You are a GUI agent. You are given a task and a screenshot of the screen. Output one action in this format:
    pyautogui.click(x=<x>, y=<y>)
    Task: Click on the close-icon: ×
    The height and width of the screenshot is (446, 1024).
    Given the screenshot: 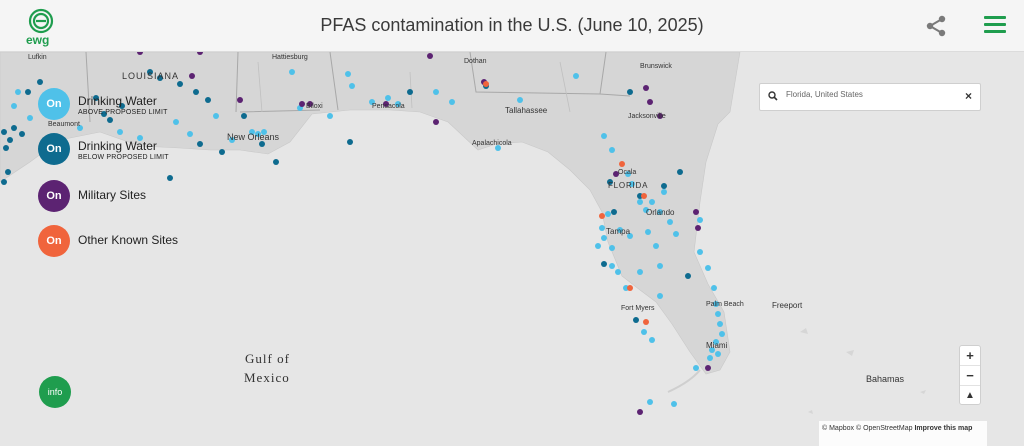 What is the action you would take?
    pyautogui.click(x=968, y=96)
    